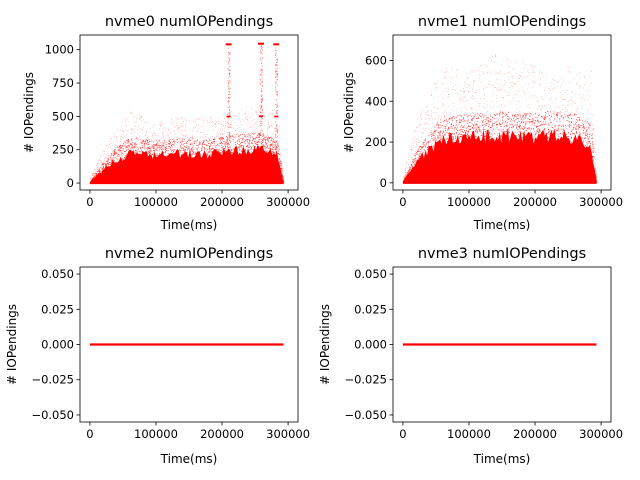 The image size is (640, 480). What do you see at coordinates (376, 142) in the screenshot?
I see `y-tick-label: 200` at bounding box center [376, 142].